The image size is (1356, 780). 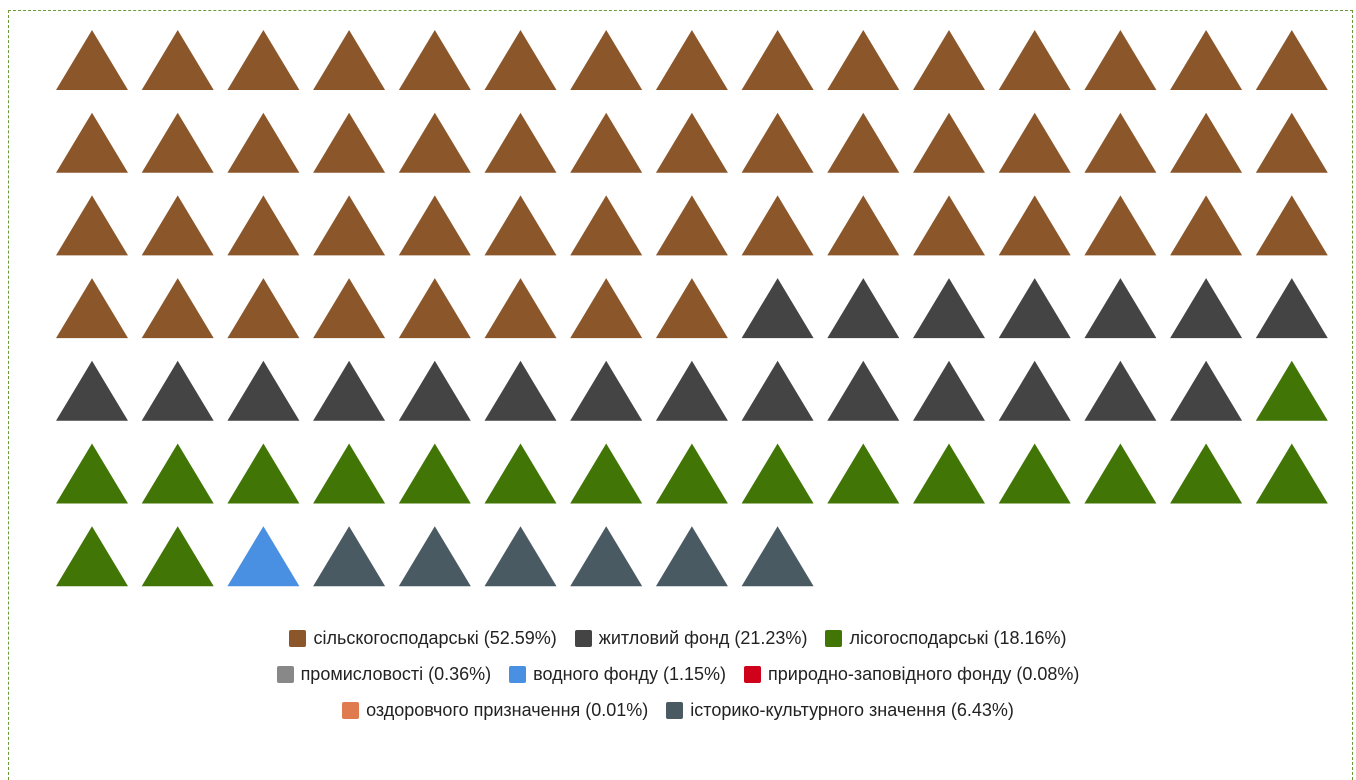 I want to click on legend-label: водного фонду (1.15%), so click(x=630, y=673).